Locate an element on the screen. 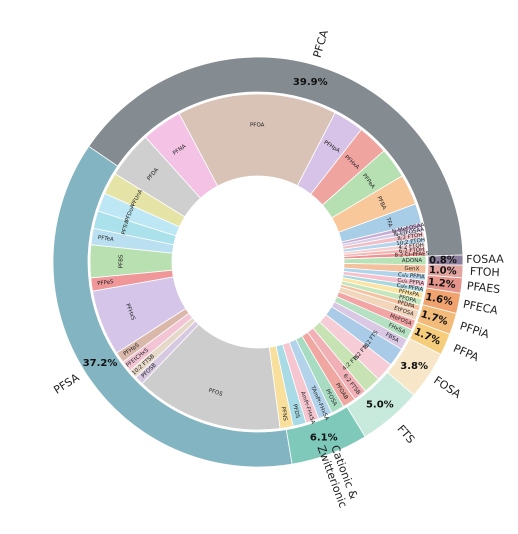 This screenshot has width=518, height=534. inner-label-pfba: PFBA is located at coordinates (381, 203).